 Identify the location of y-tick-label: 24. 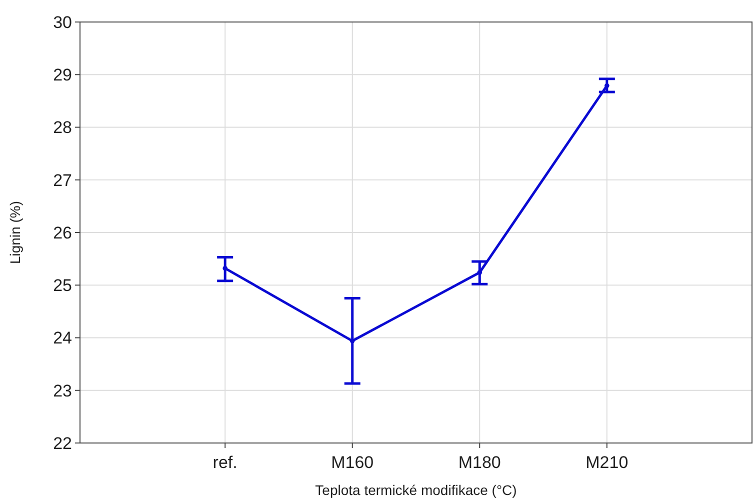
(62, 338).